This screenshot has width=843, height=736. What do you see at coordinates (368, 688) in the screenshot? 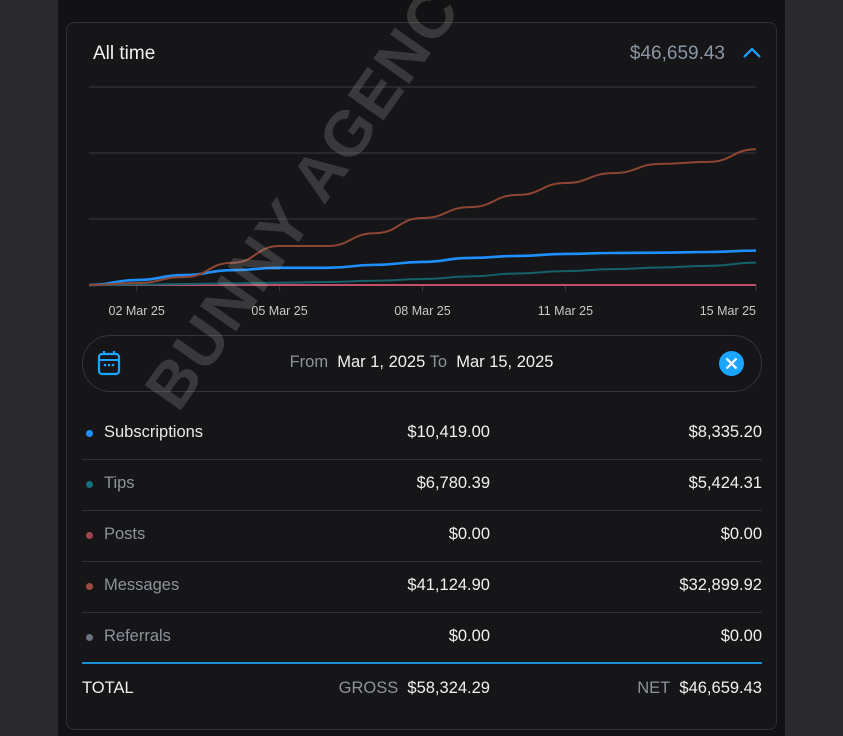
I see `gross-label: GROSS` at bounding box center [368, 688].